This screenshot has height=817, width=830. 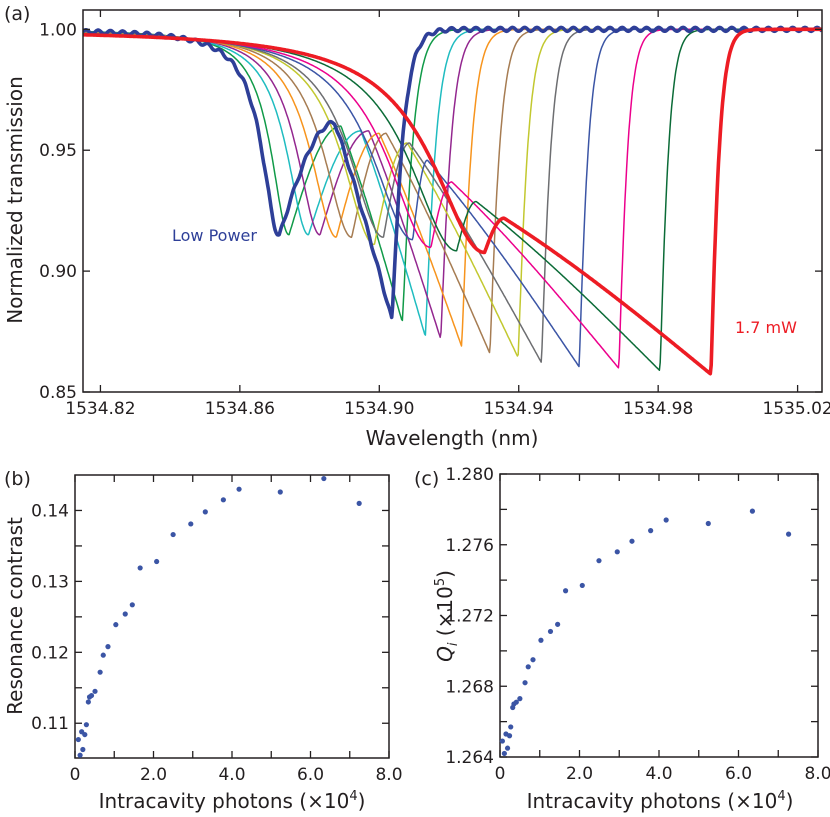 What do you see at coordinates (58, 393) in the screenshot?
I see `y-tick-label: 0.85` at bounding box center [58, 393].